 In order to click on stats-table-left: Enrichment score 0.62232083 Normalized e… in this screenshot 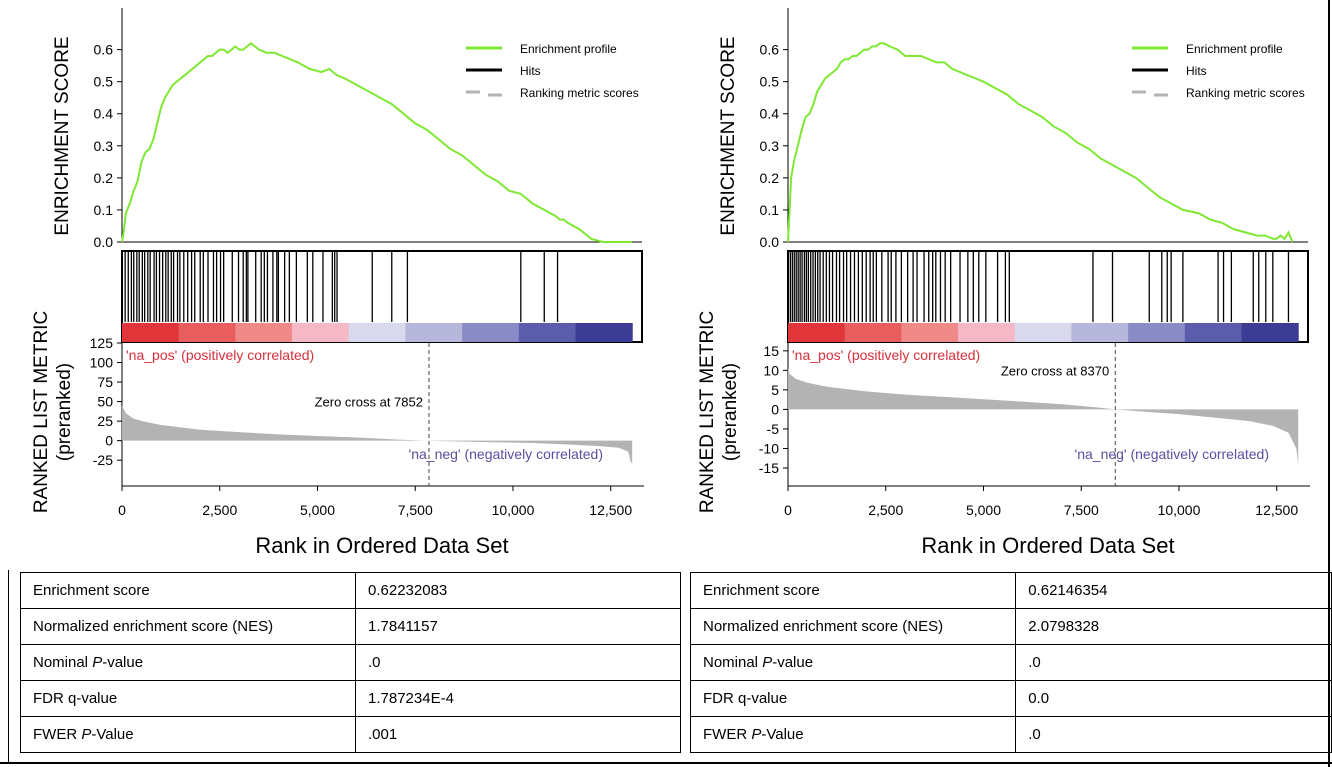, I will do `click(350, 662)`.